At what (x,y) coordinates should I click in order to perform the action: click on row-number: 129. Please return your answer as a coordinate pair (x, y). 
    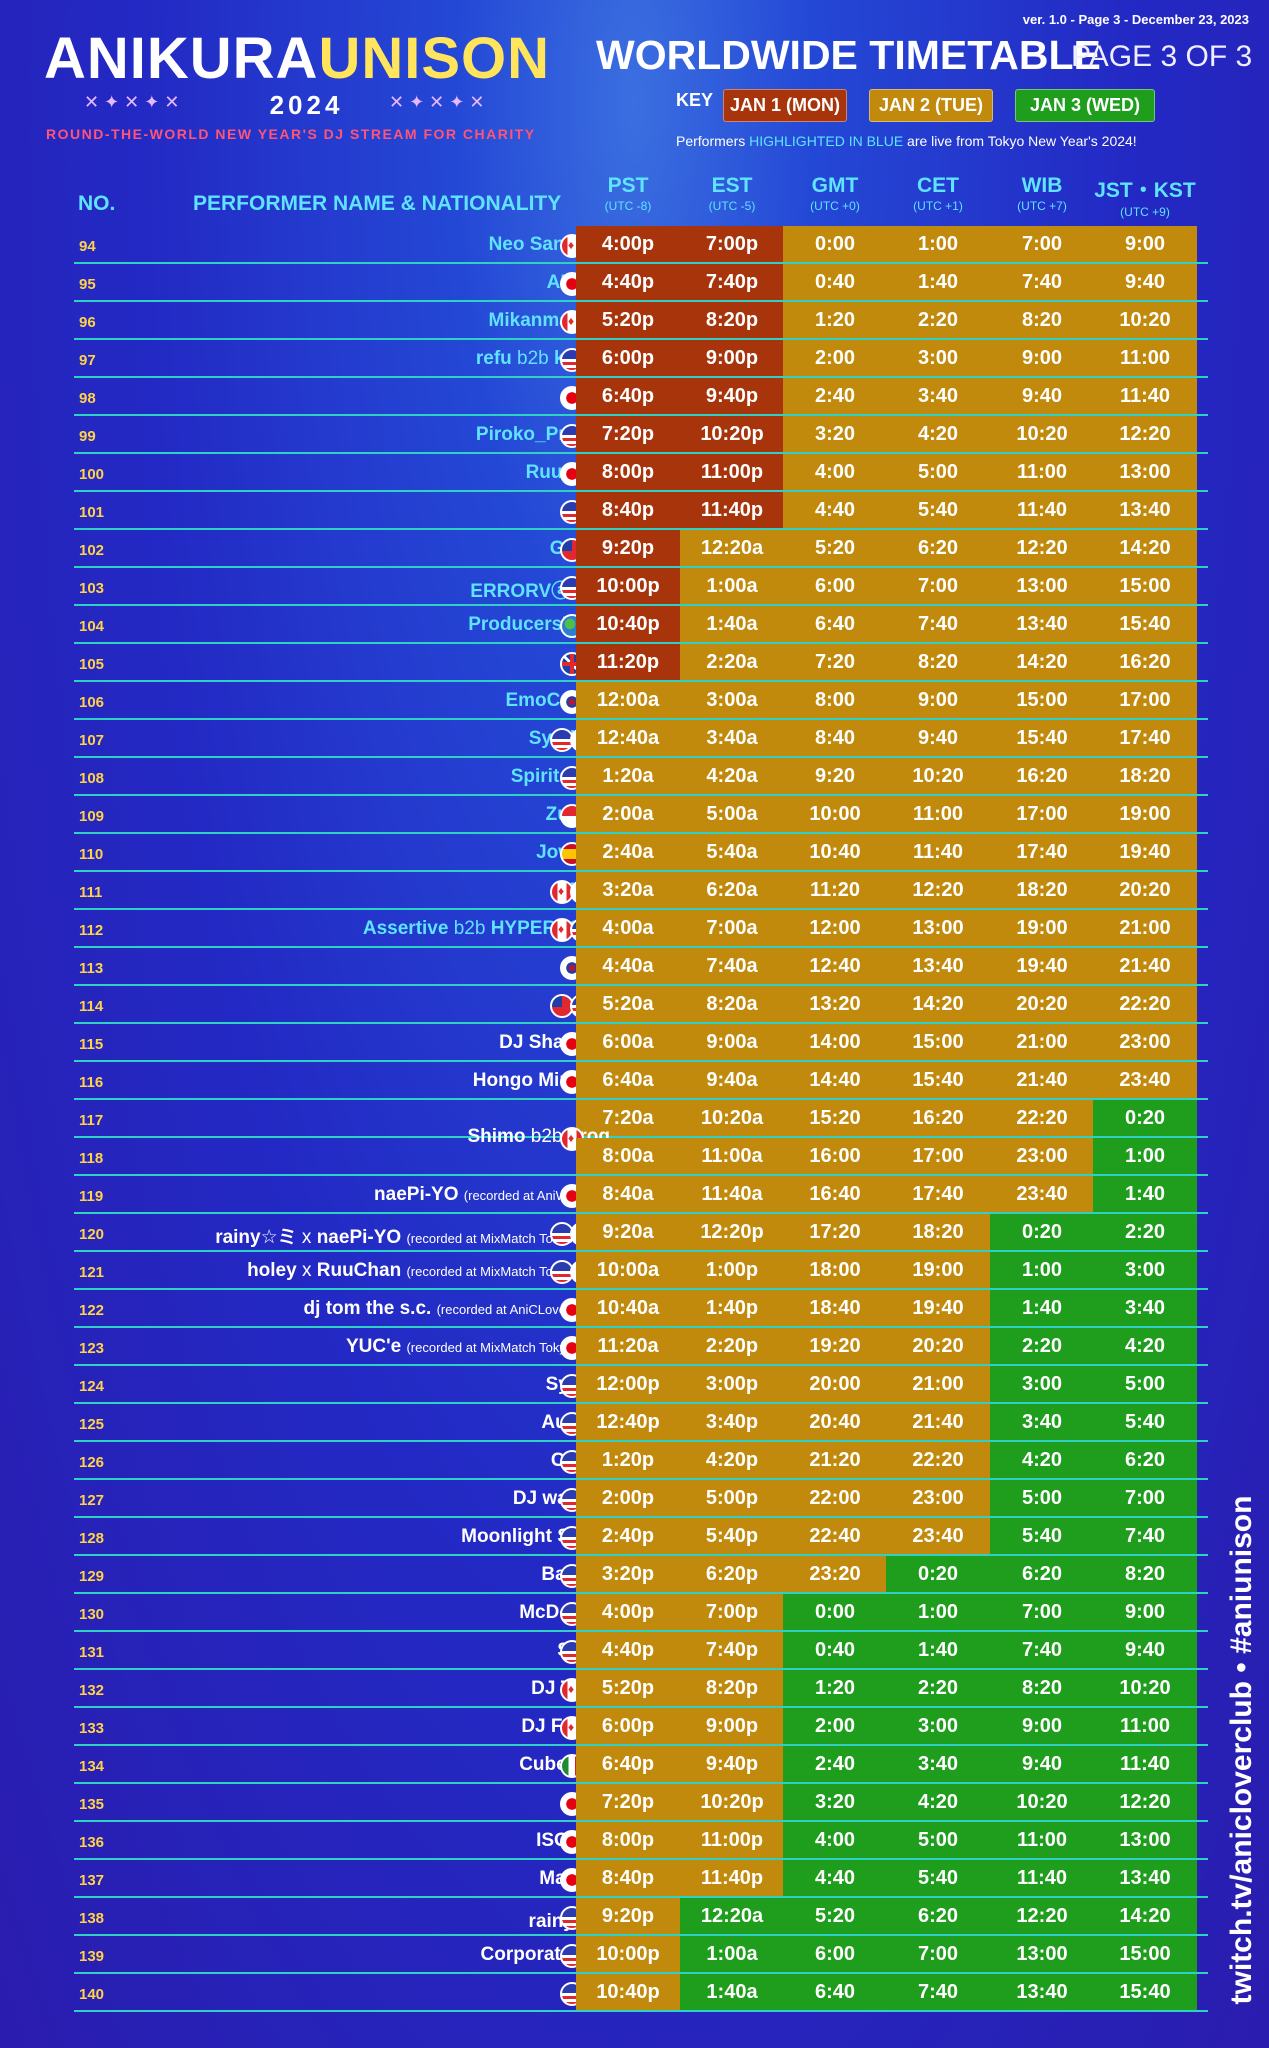
    Looking at the image, I should click on (92, 1576).